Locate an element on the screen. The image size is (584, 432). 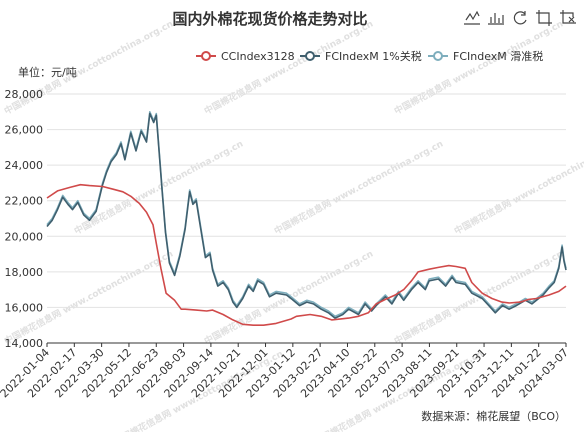
zoom-reset-icon is located at coordinates (568, 18).